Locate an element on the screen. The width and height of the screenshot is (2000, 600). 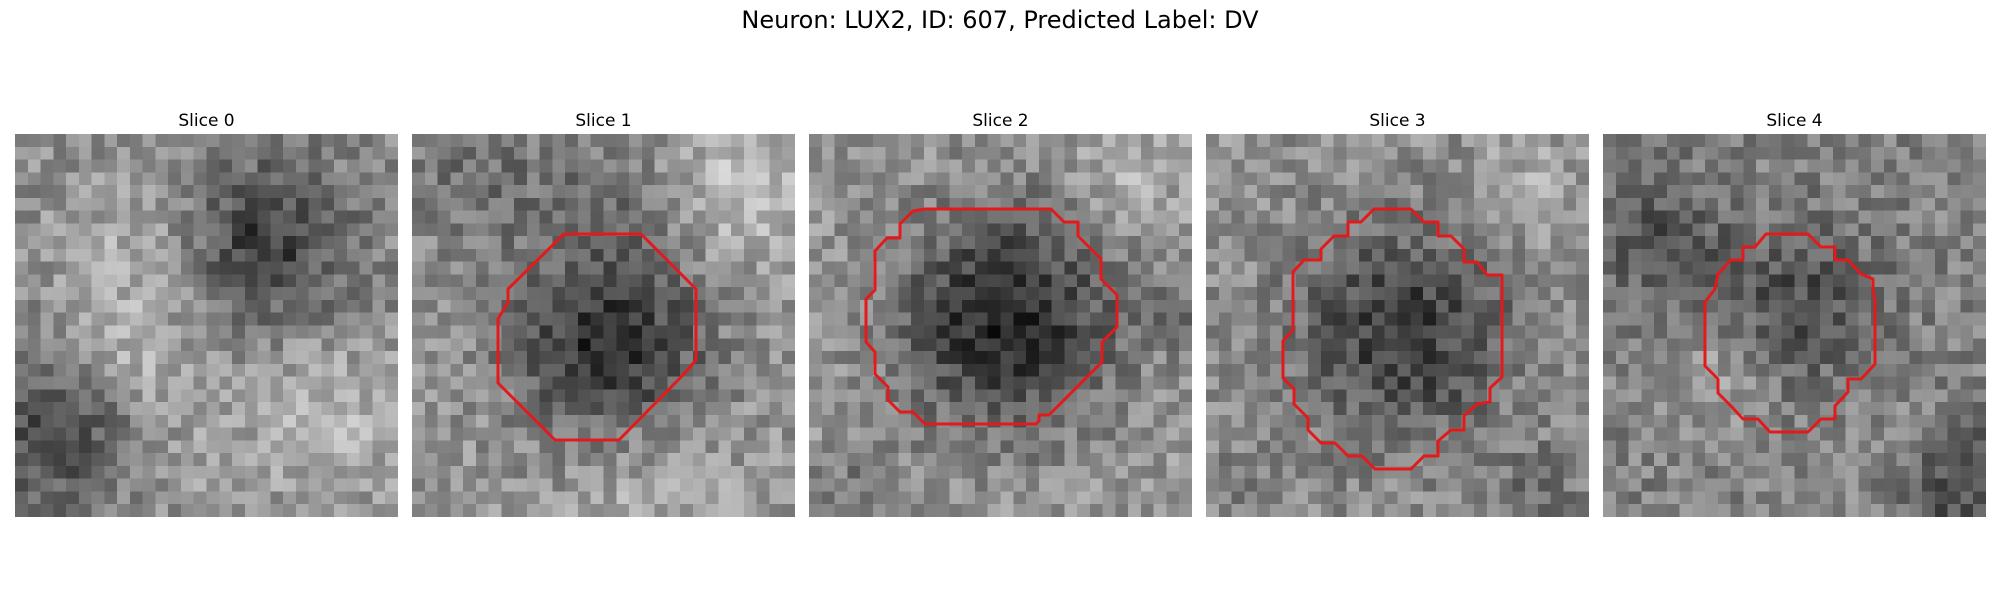
slice-panel-0: Slice 0 is located at coordinates (206, 313).